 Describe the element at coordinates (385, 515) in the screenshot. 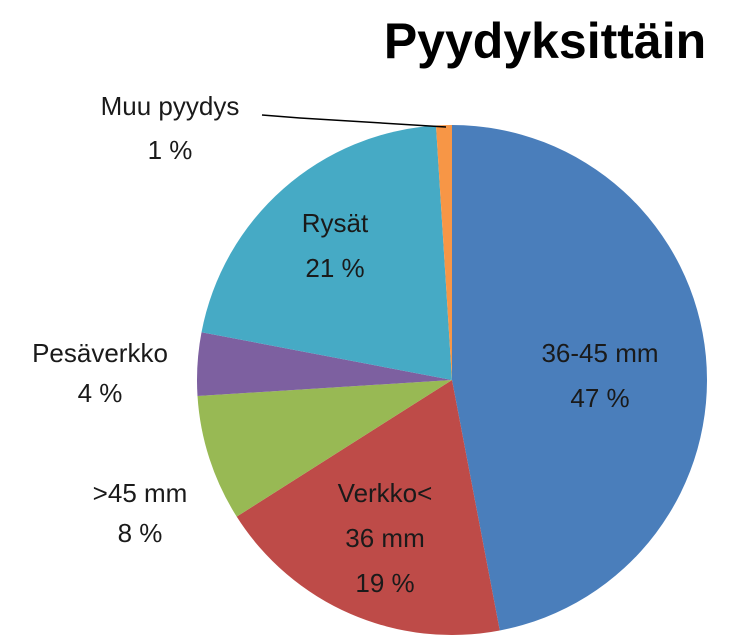

I see `slice-label: Verkko< 36 mm` at that location.